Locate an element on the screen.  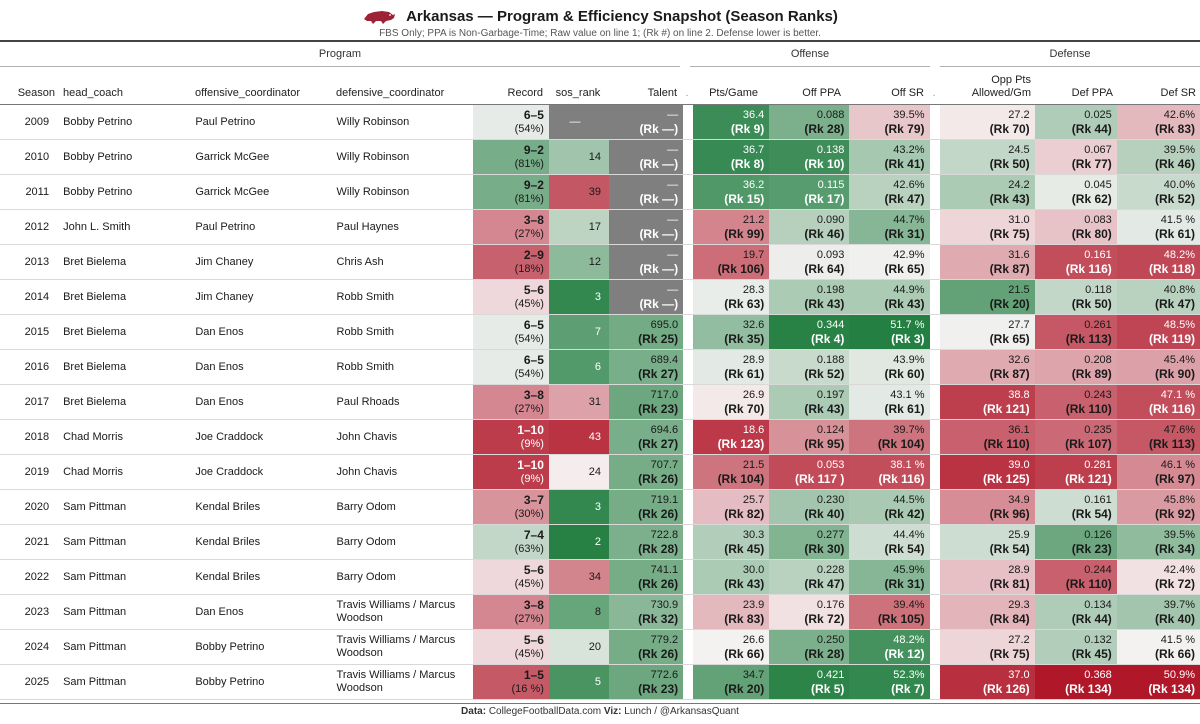
sos-rank-cell: 34 is located at coordinates (578, 577).